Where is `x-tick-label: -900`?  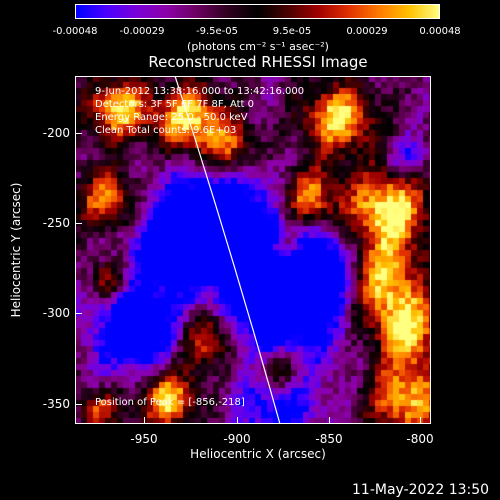
x-tick-label: -900 is located at coordinates (237, 439).